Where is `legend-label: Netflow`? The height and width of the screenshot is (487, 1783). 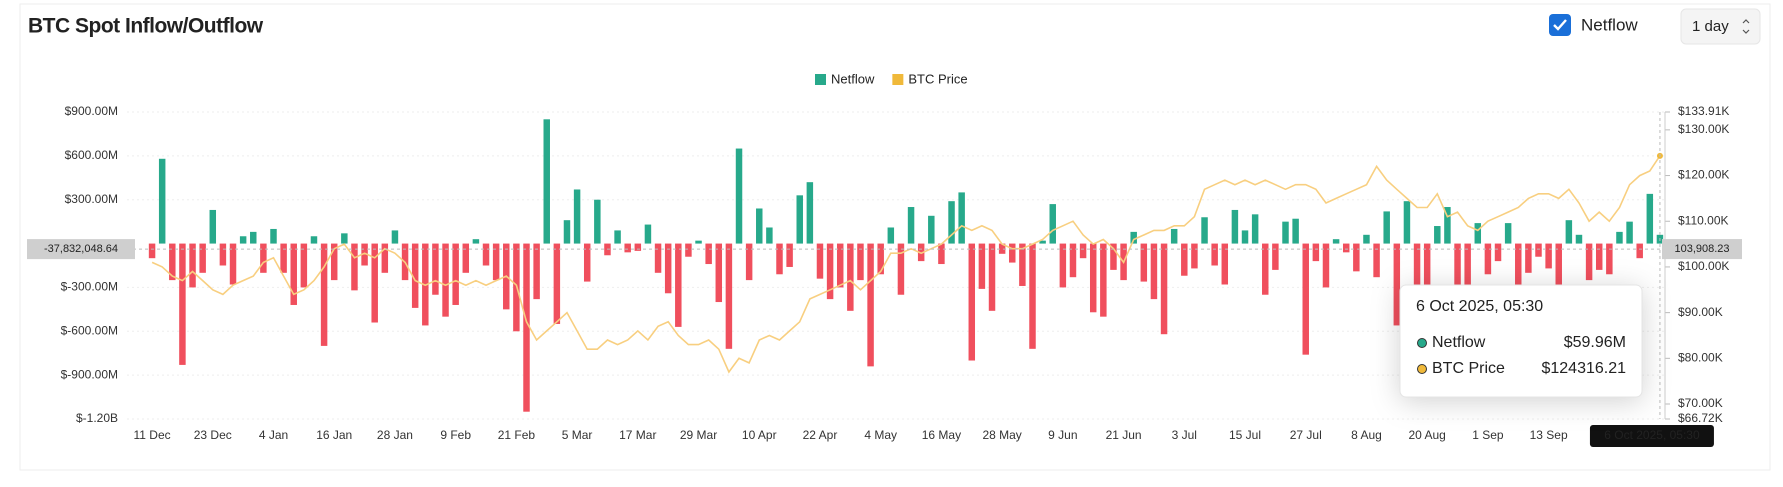
legend-label: Netflow is located at coordinates (853, 78).